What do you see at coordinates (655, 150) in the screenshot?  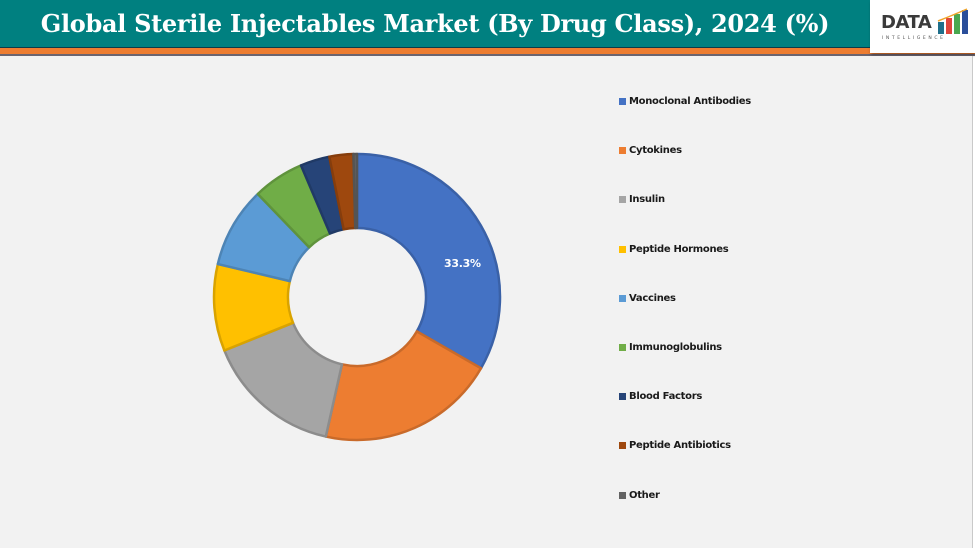 I see `legend-label: Cytokines` at bounding box center [655, 150].